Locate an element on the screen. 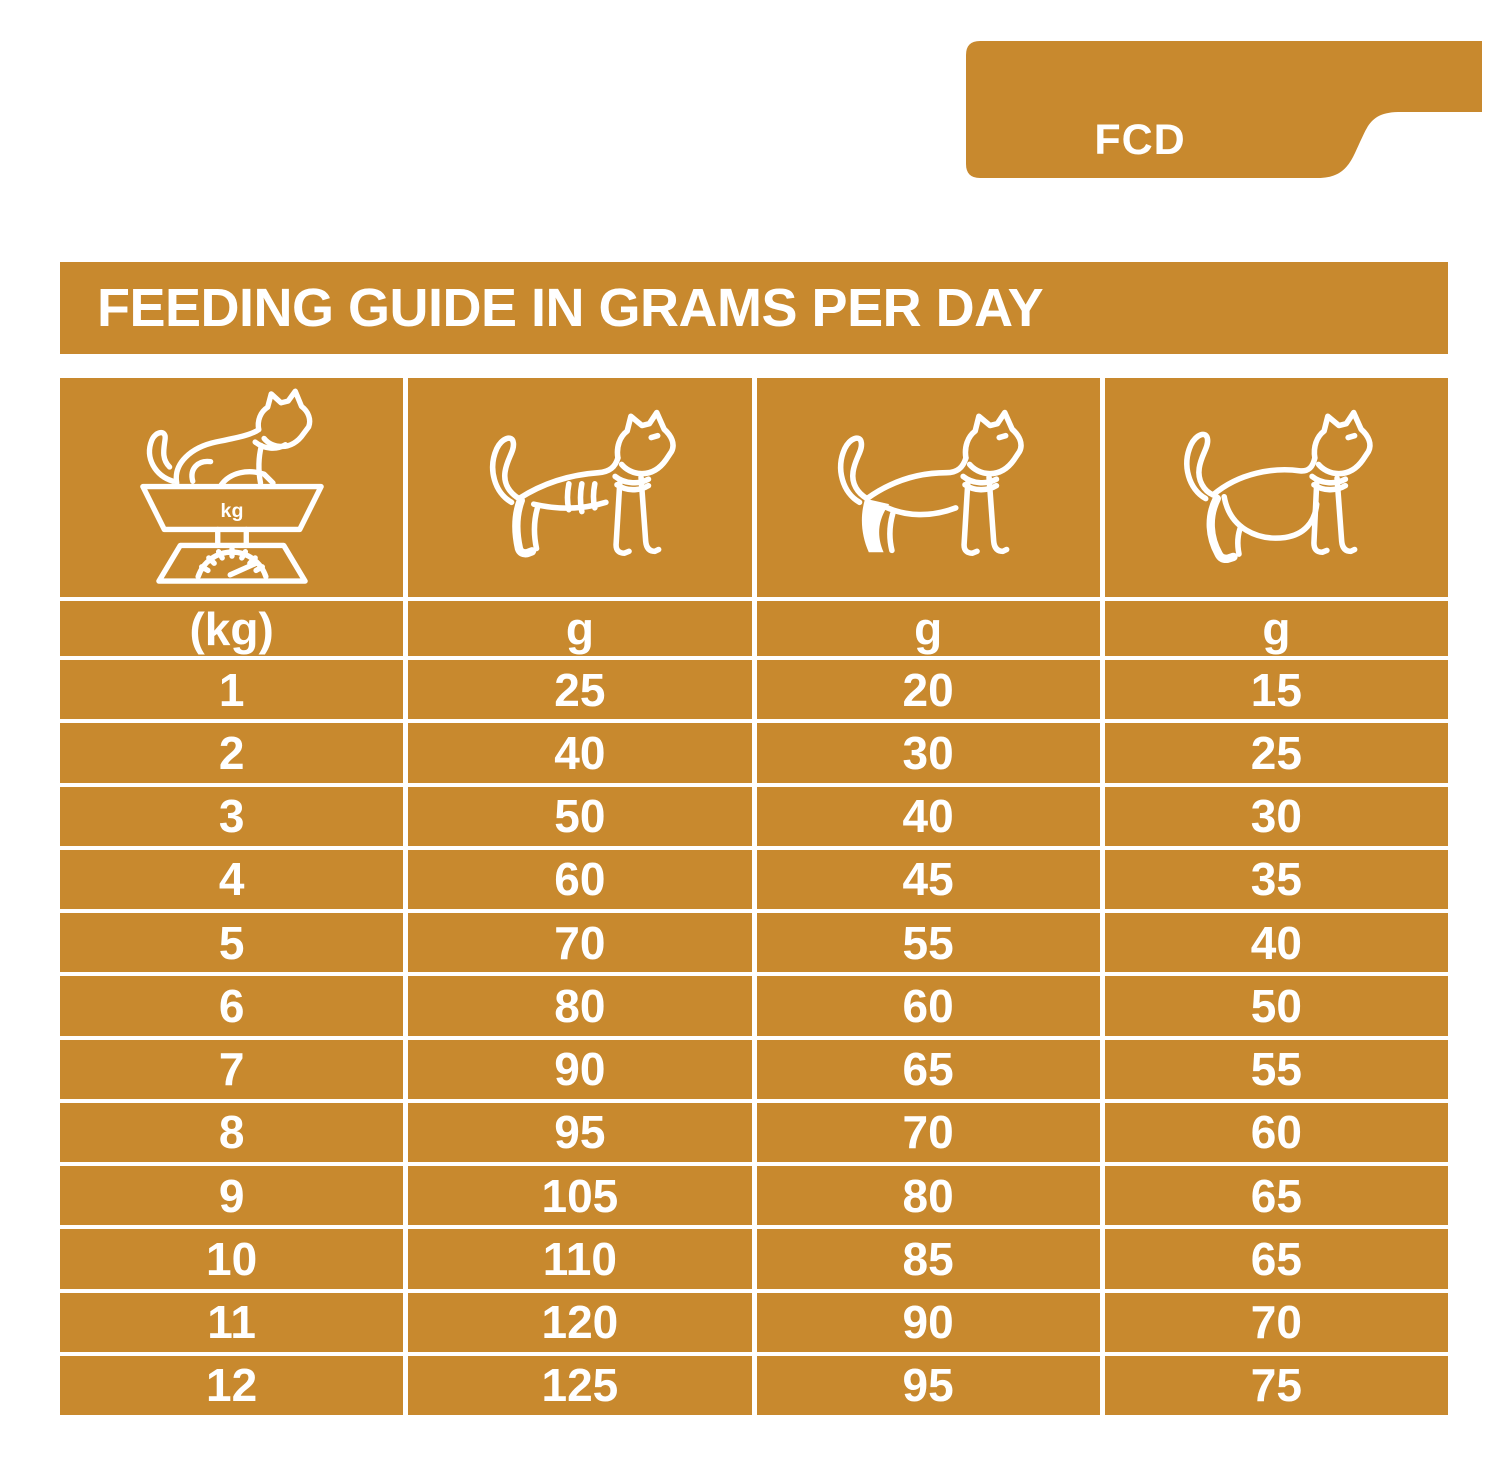 Image resolution: width=1500 pixels, height=1467 pixels. grams-per-day-cell: 45 is located at coordinates (928, 879).